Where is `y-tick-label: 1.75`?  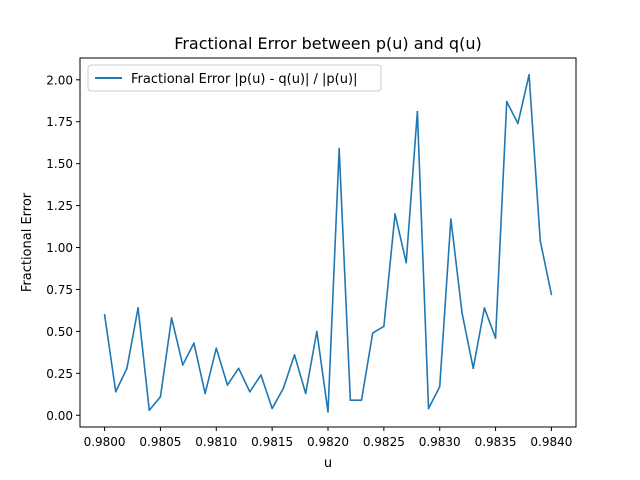 y-tick-label: 1.75 is located at coordinates (59, 122).